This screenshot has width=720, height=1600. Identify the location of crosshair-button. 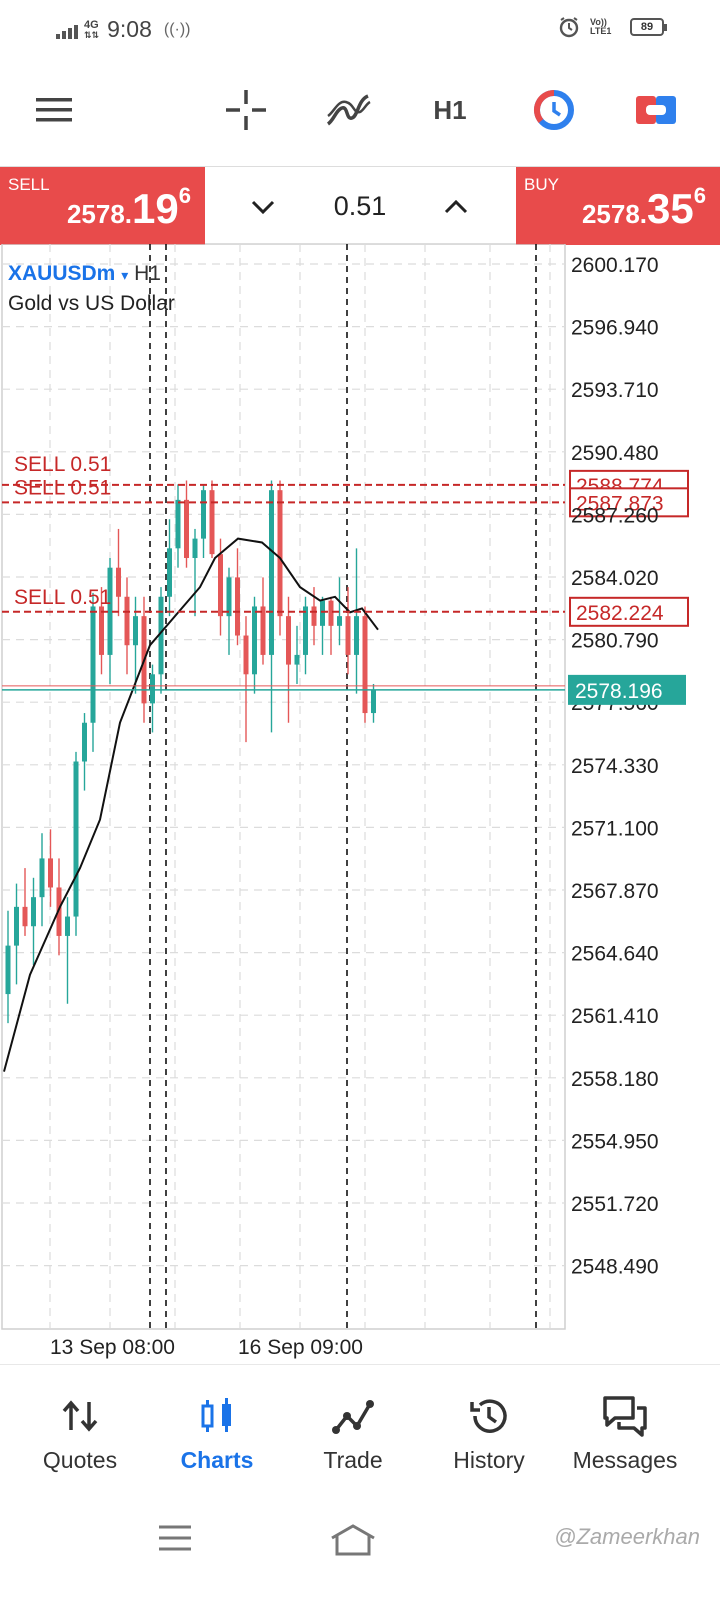
(246, 110).